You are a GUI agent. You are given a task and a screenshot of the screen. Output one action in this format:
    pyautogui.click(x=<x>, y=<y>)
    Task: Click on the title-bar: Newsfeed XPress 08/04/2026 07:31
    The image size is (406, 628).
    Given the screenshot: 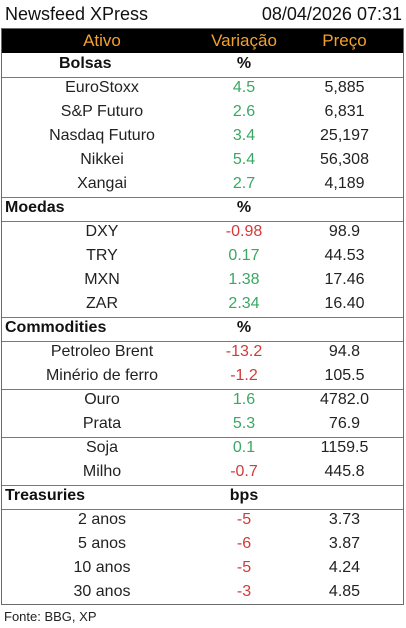 What is the action you would take?
    pyautogui.click(x=203, y=14)
    